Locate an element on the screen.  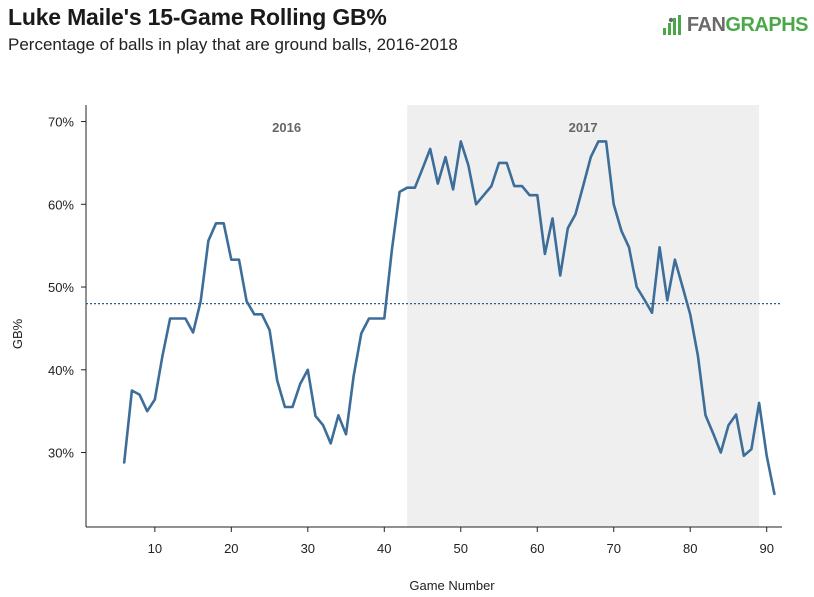
x-tick-label: 10 is located at coordinates (155, 548).